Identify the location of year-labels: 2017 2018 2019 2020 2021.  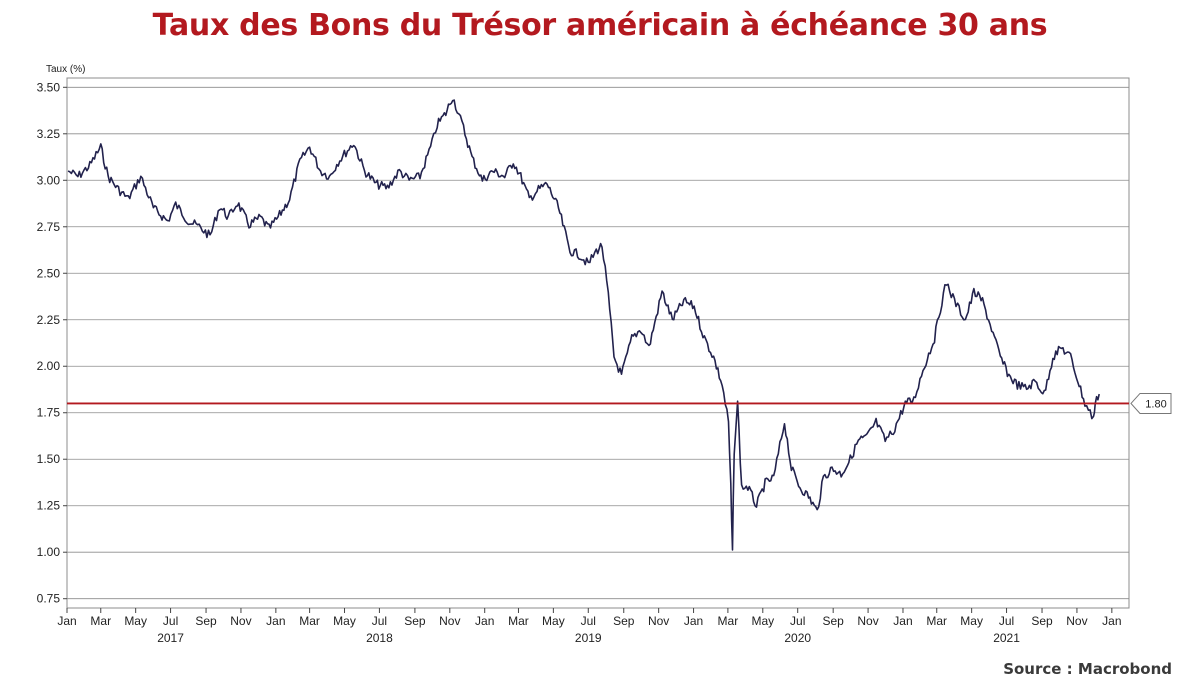
(588, 638).